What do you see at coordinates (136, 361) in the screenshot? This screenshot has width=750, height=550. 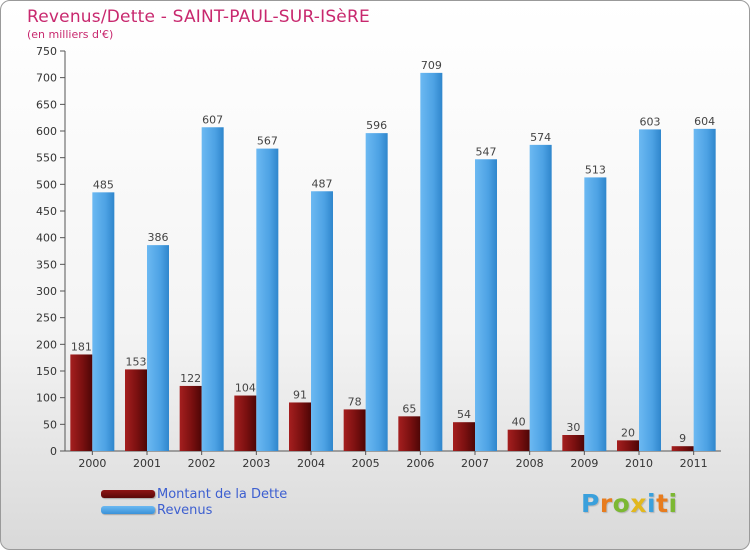 I see `data-label: 153` at bounding box center [136, 361].